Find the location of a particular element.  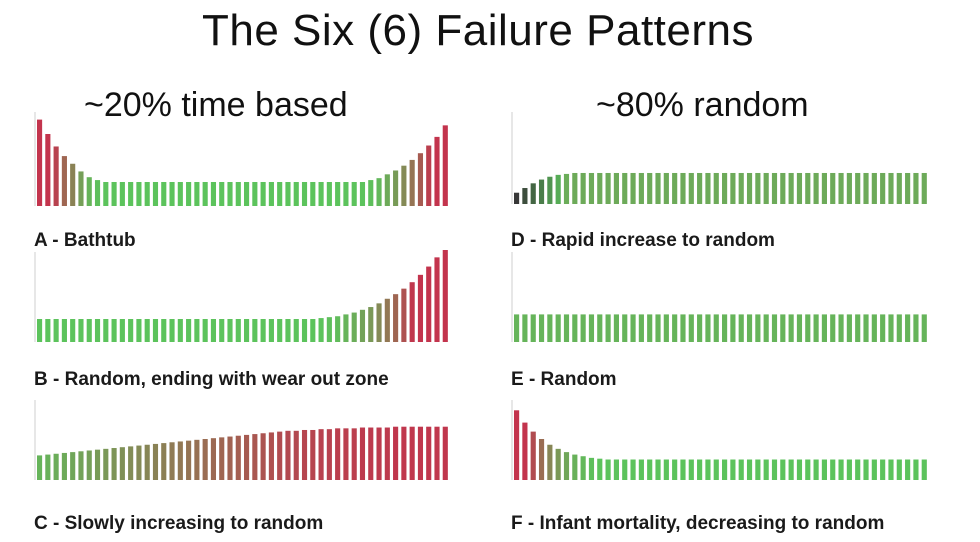

pattern-a-caption: A - Bathtub is located at coordinates (85, 240).